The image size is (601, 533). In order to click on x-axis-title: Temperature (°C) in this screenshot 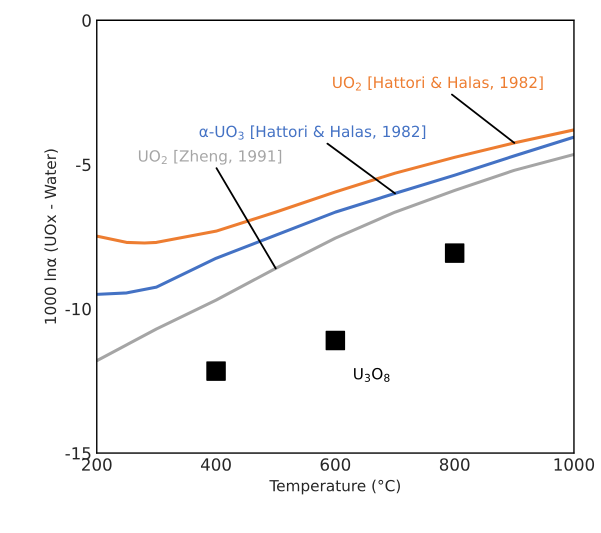, I will do `click(334, 487)`.